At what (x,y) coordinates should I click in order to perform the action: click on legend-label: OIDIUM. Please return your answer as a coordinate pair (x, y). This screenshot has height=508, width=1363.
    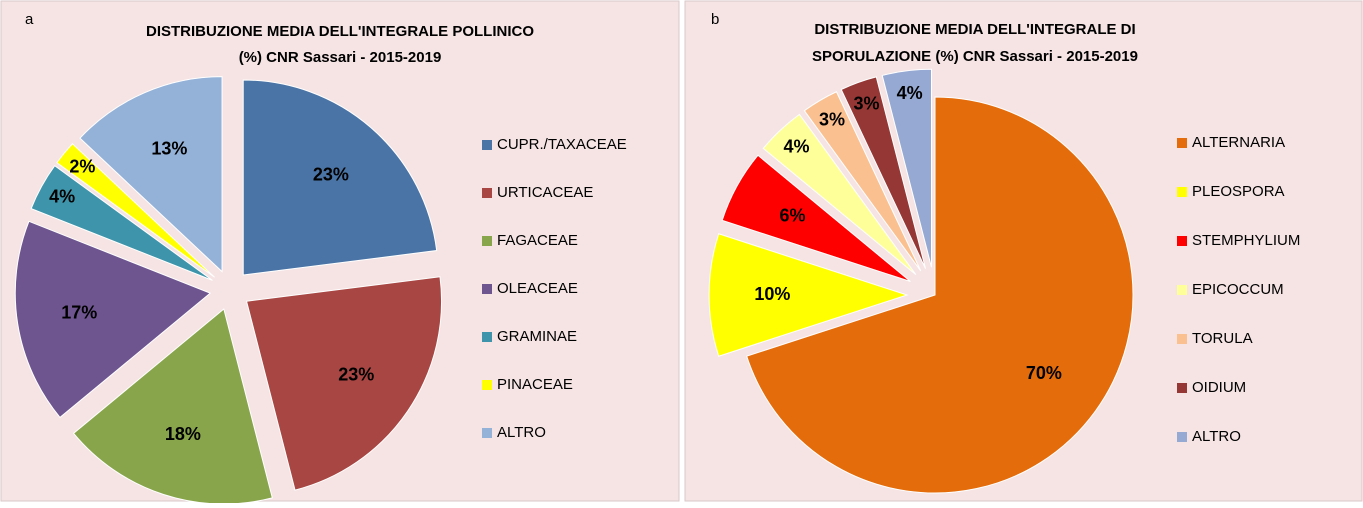
    Looking at the image, I should click on (1219, 387).